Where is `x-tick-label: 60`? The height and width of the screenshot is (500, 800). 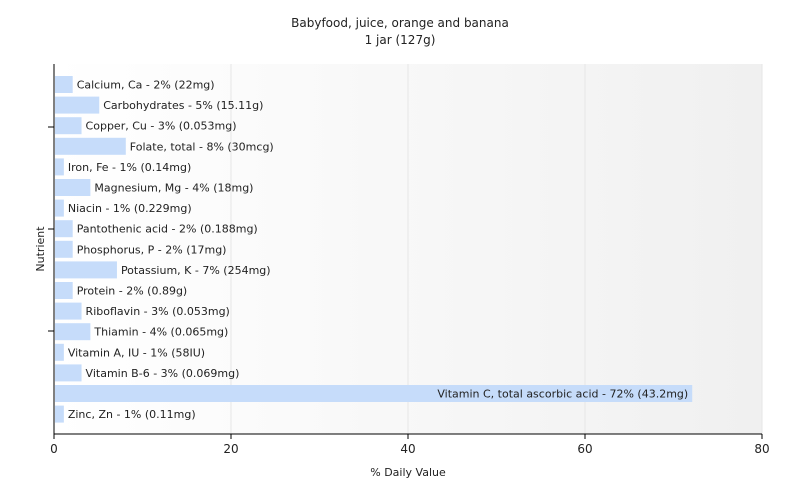
x-tick-label: 60 is located at coordinates (584, 449).